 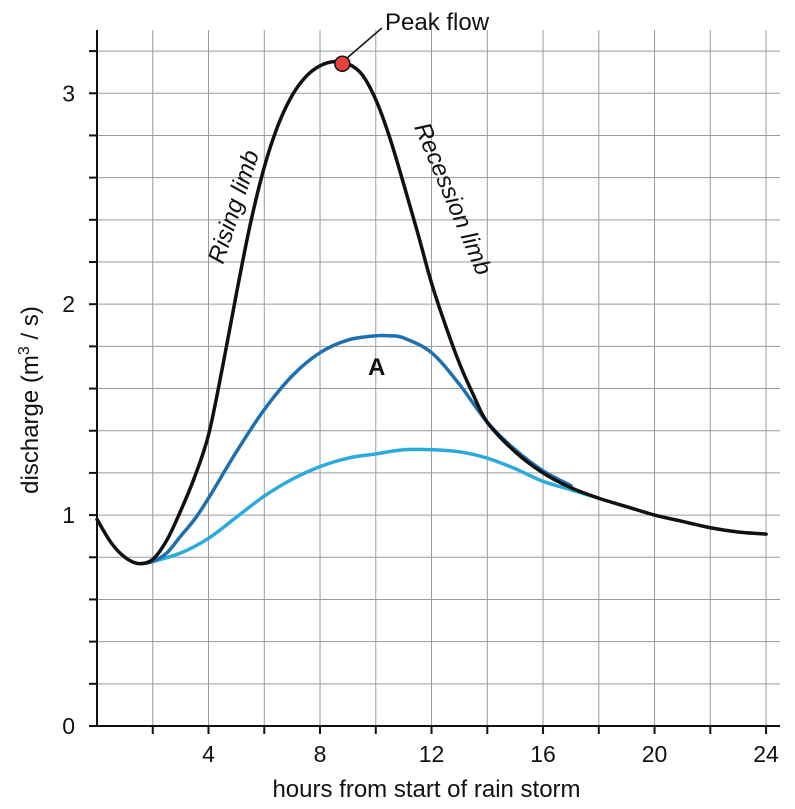 What do you see at coordinates (30, 326) in the screenshot?
I see `y-axis-label-suffix: / s)` at bounding box center [30, 326].